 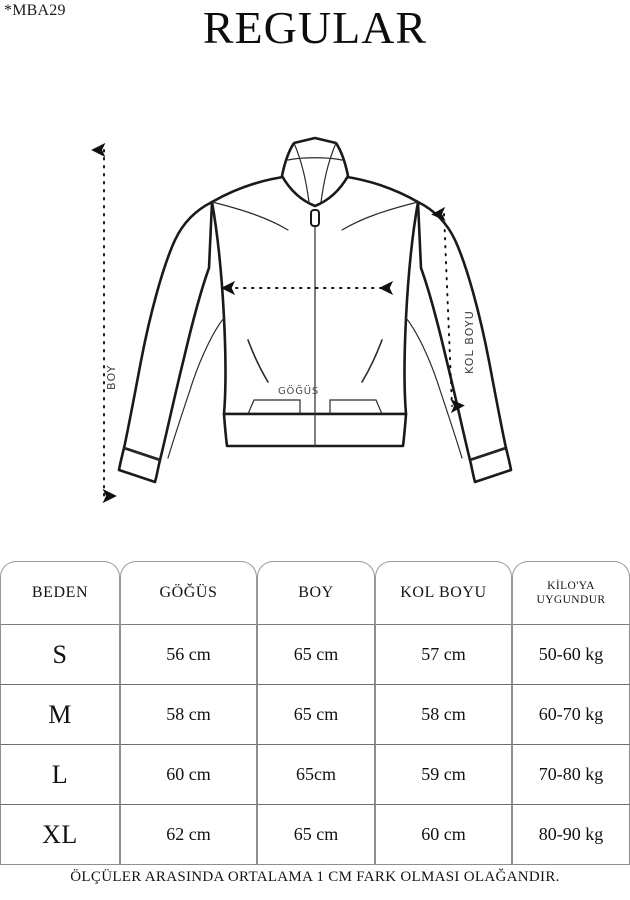 What do you see at coordinates (571, 586) in the screenshot?
I see `column-header-kilo-line1: KİLO'YA` at bounding box center [571, 586].